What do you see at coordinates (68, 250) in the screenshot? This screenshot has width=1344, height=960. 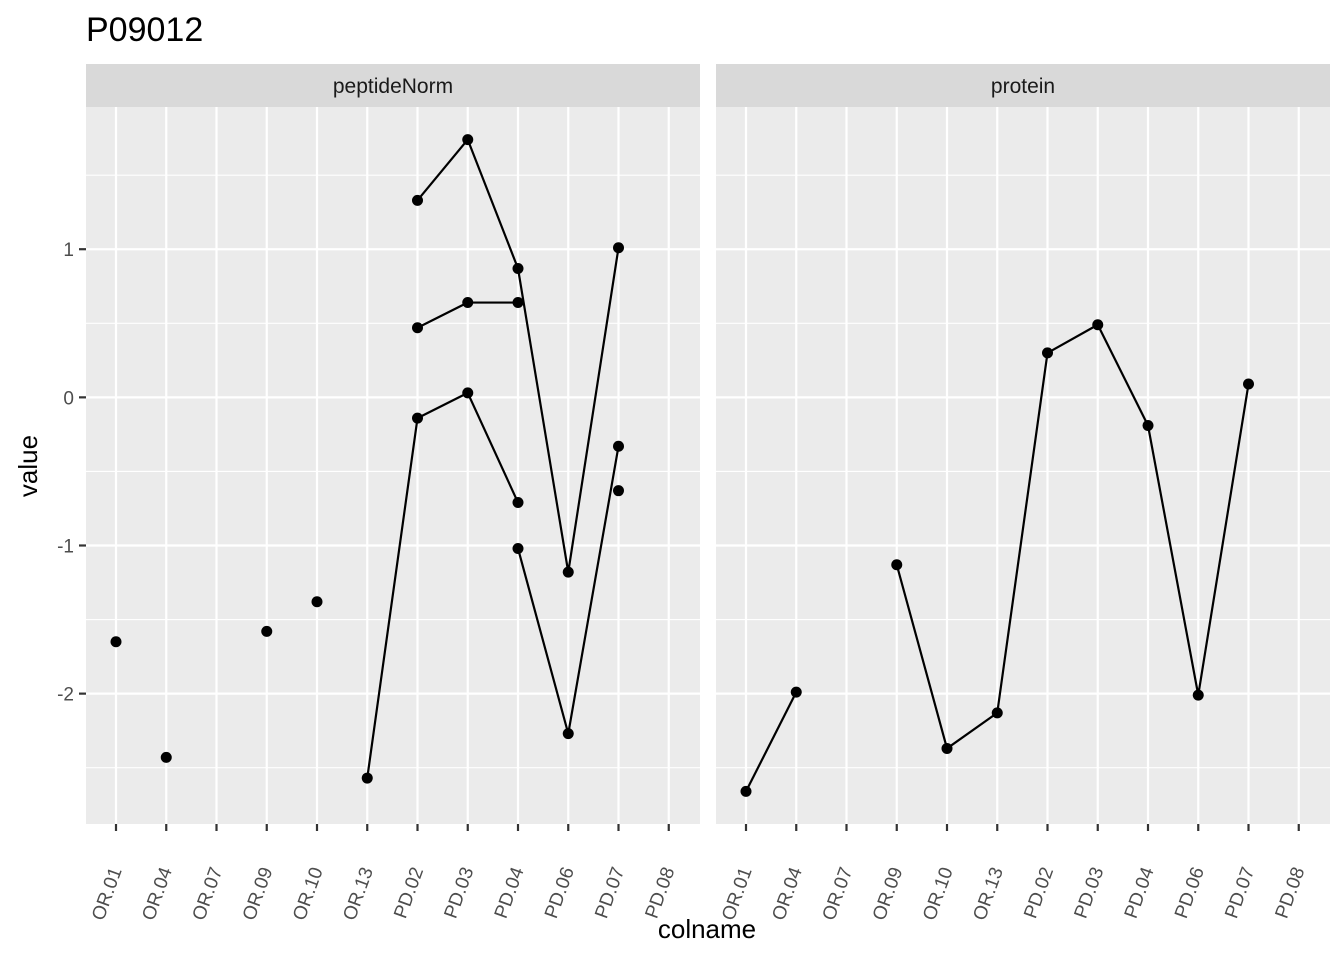 I see `y-tick-label: 1` at bounding box center [68, 250].